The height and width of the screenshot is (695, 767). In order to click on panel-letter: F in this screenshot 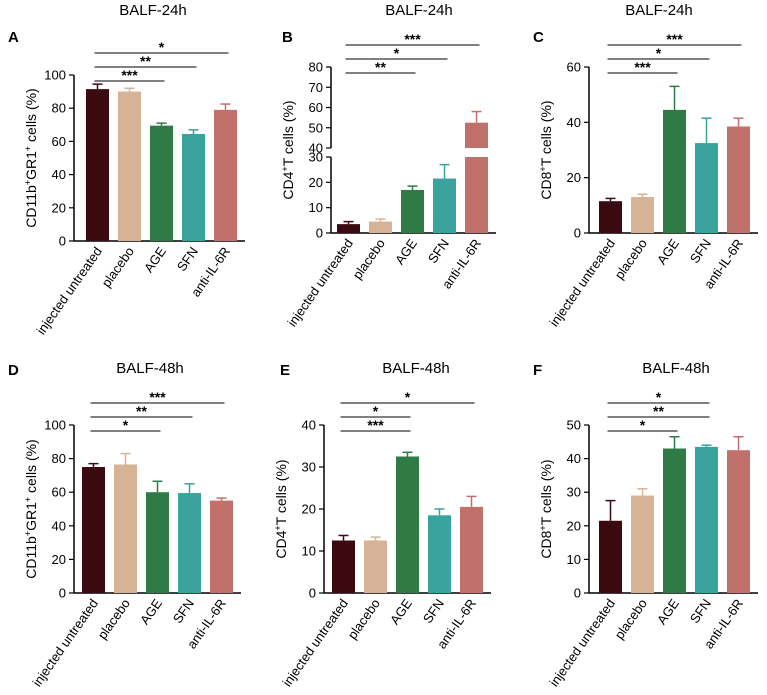, I will do `click(537, 370)`.